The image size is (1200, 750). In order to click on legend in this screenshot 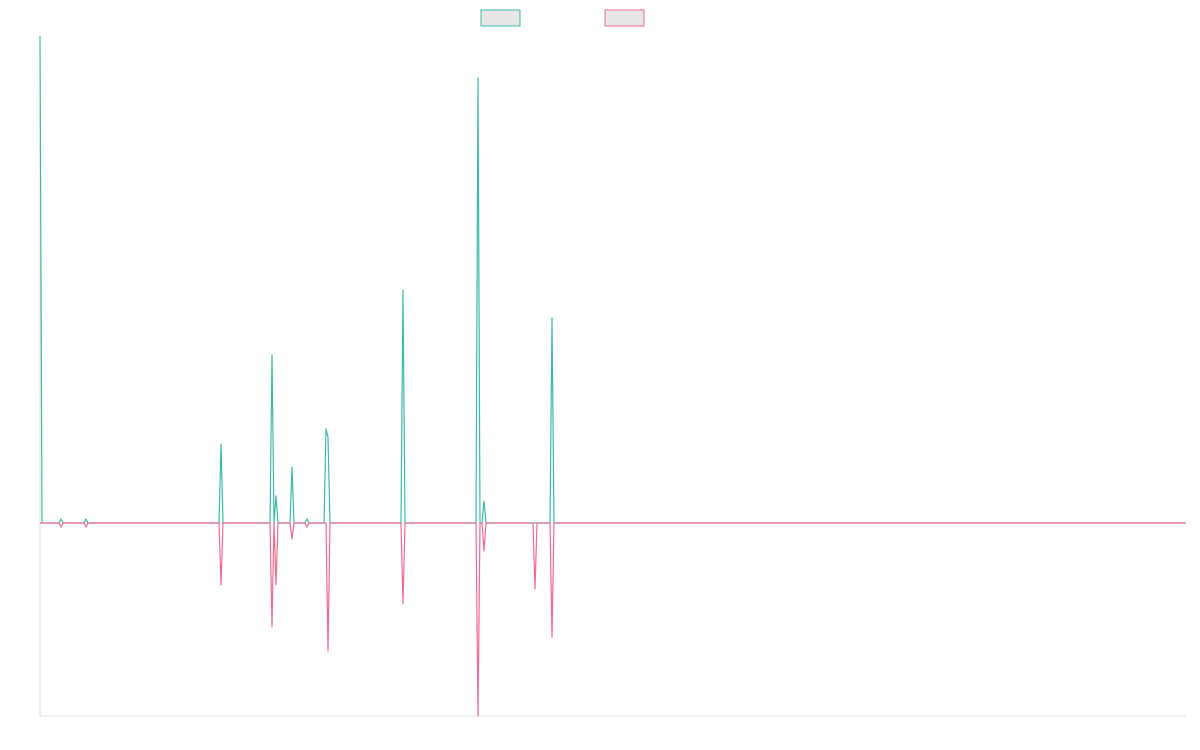, I will do `click(562, 18)`.